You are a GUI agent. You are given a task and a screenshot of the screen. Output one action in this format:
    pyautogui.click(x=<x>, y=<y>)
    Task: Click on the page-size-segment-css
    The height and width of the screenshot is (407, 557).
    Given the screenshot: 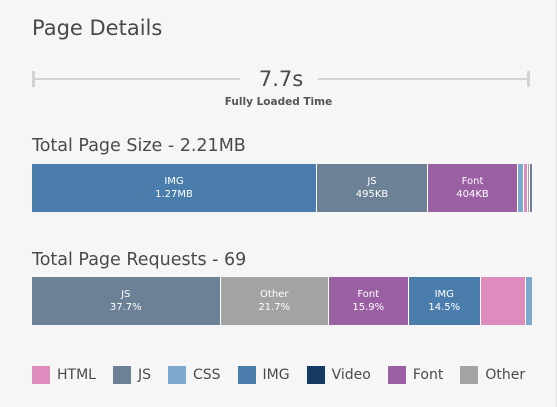 What is the action you would take?
    pyautogui.click(x=521, y=188)
    